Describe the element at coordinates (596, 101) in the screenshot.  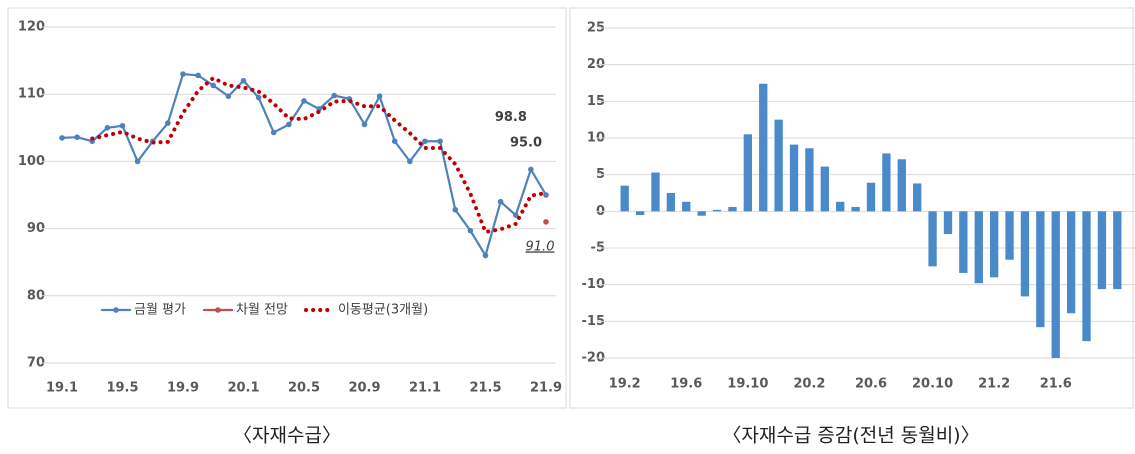
I see `y-tick-label: 15` at that location.